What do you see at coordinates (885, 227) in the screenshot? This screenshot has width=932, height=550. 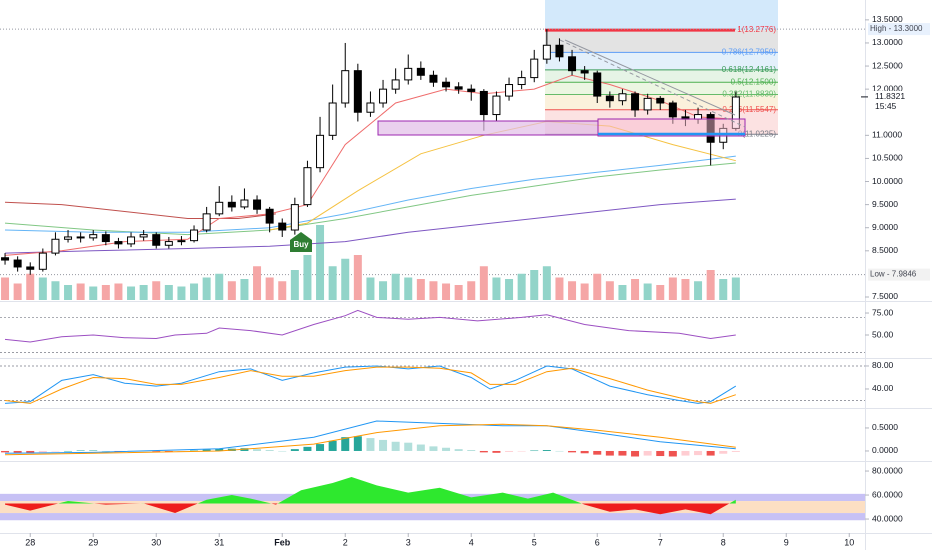 I see `y-tick-label: 9.0000` at bounding box center [885, 227].